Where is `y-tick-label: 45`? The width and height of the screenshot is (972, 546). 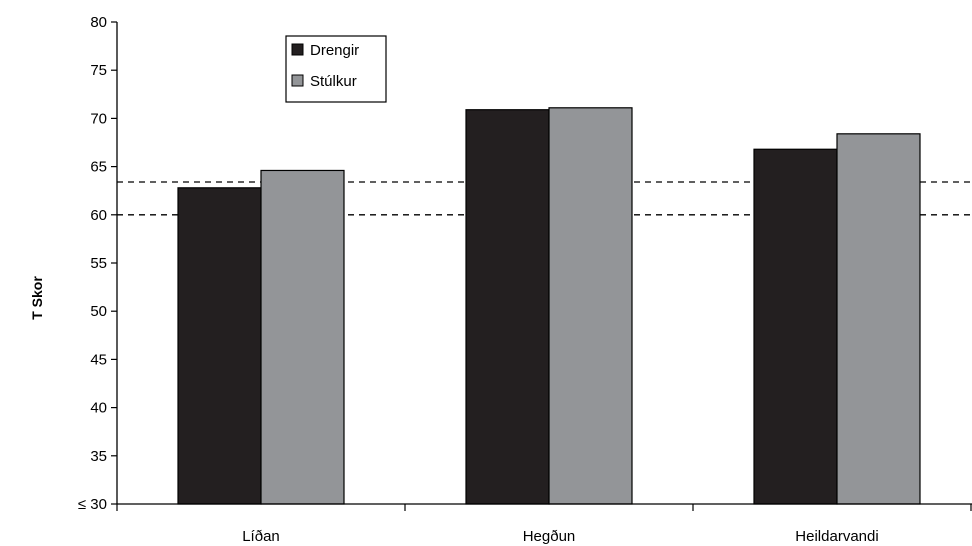 y-tick-label: 45 is located at coordinates (98, 359).